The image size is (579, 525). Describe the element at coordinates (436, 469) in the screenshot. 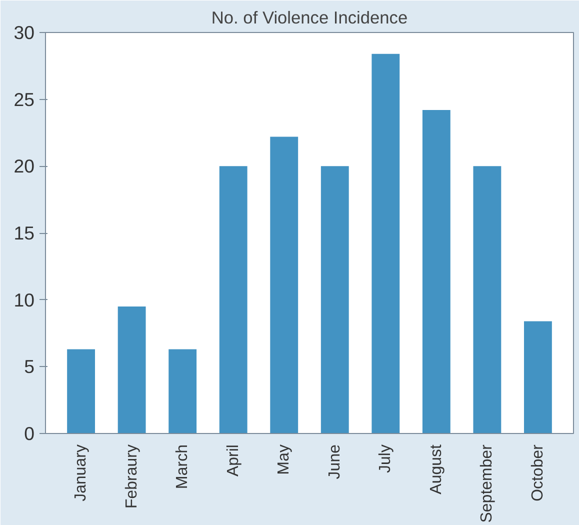

I see `x-tick-label: August` at that location.